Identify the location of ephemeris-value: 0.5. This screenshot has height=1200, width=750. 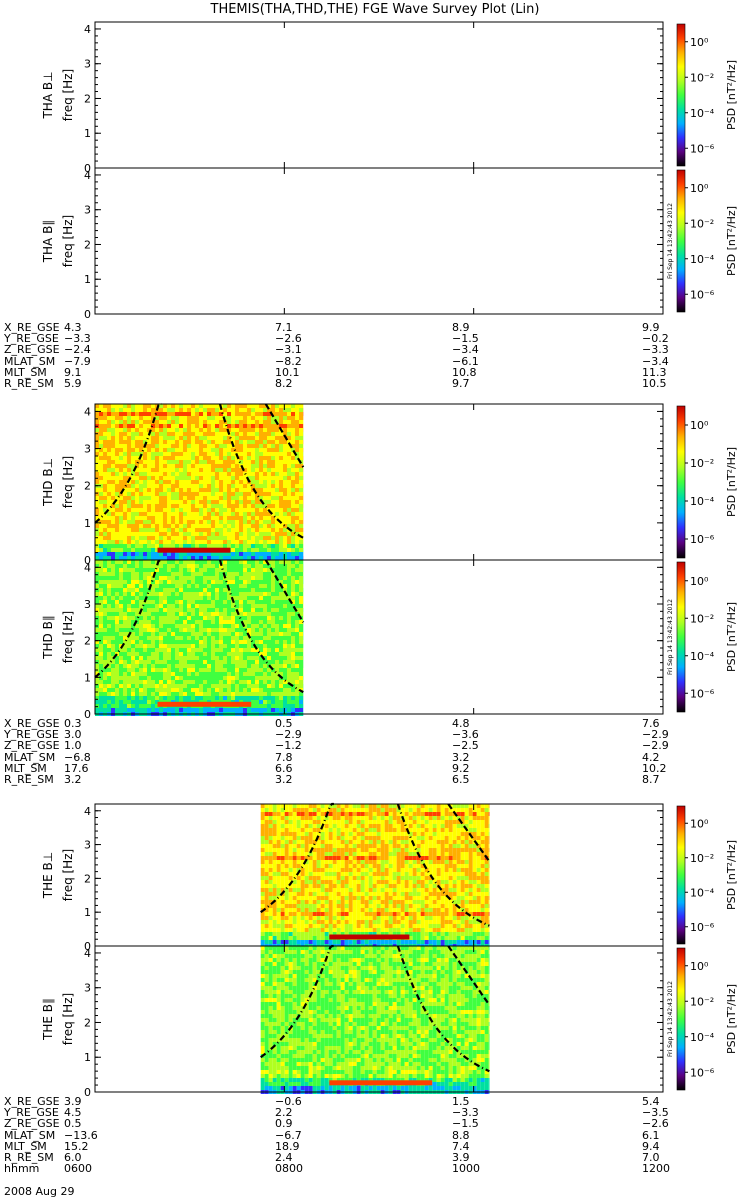
(284, 723).